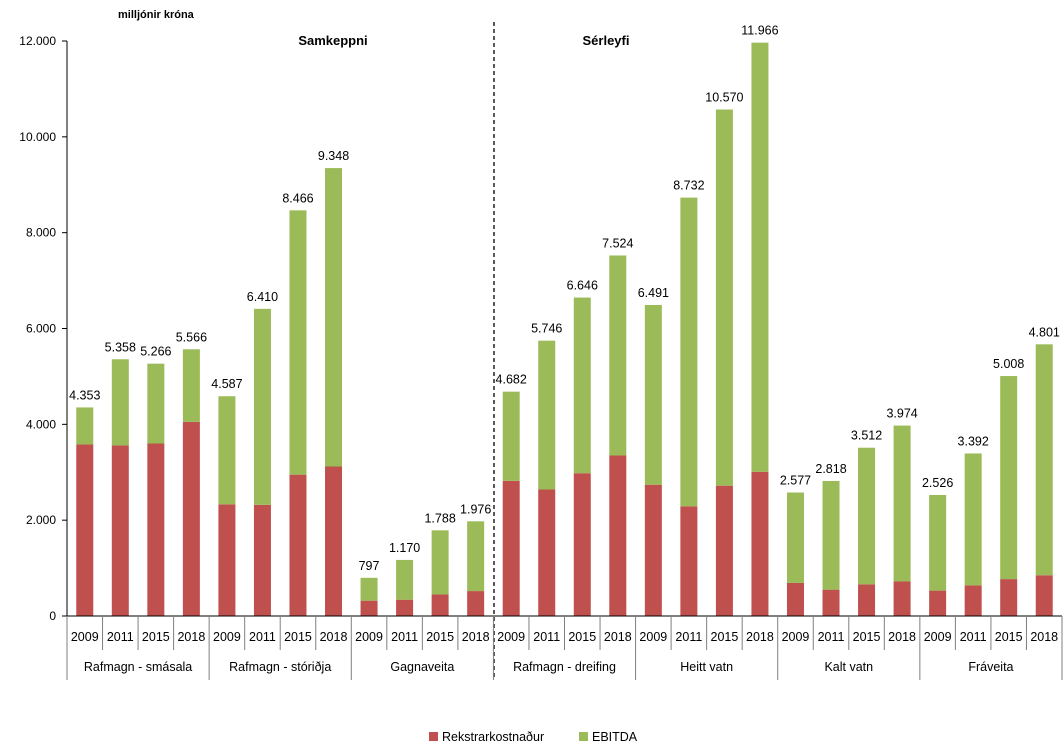  I want to click on data-label-total: 797, so click(369, 566).